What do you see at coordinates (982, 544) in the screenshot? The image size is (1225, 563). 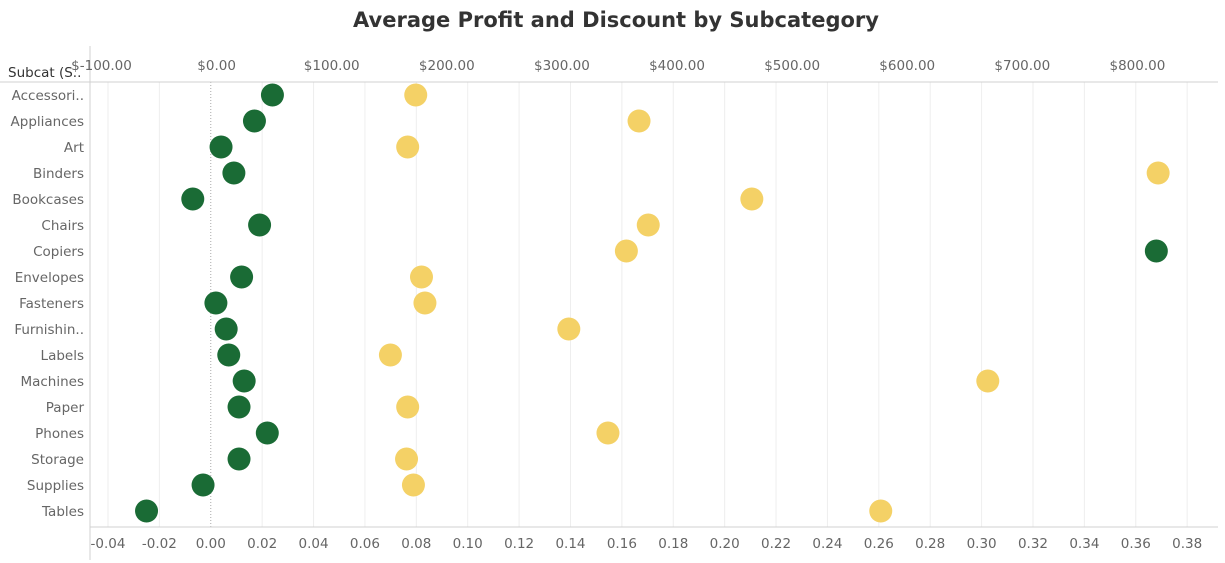 I see `bottom-axis-tick-label: 0.30` at bounding box center [982, 544].